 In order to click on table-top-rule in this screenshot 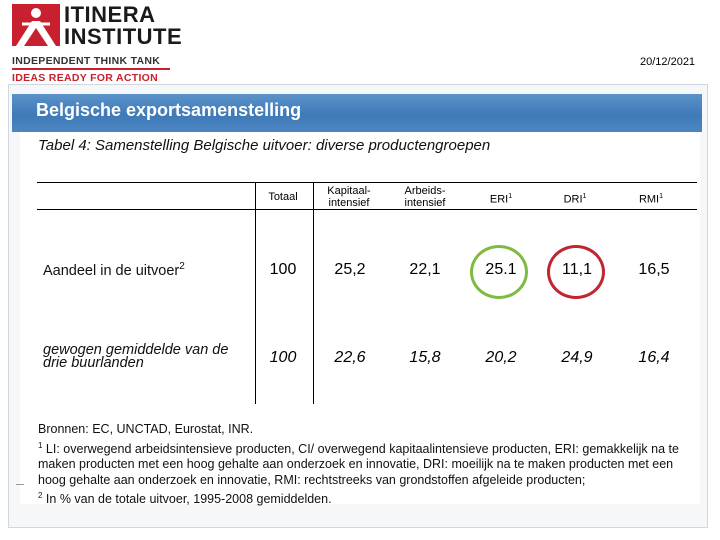, I will do `click(367, 182)`.